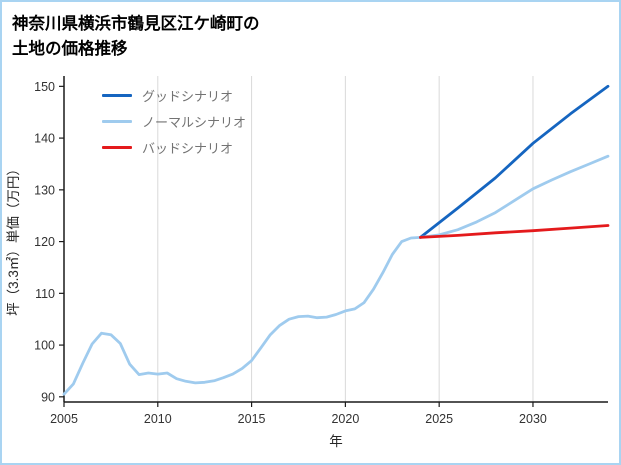 The image size is (621, 465). I want to click on page-title-line2: 土地の価格推移, so click(70, 48).